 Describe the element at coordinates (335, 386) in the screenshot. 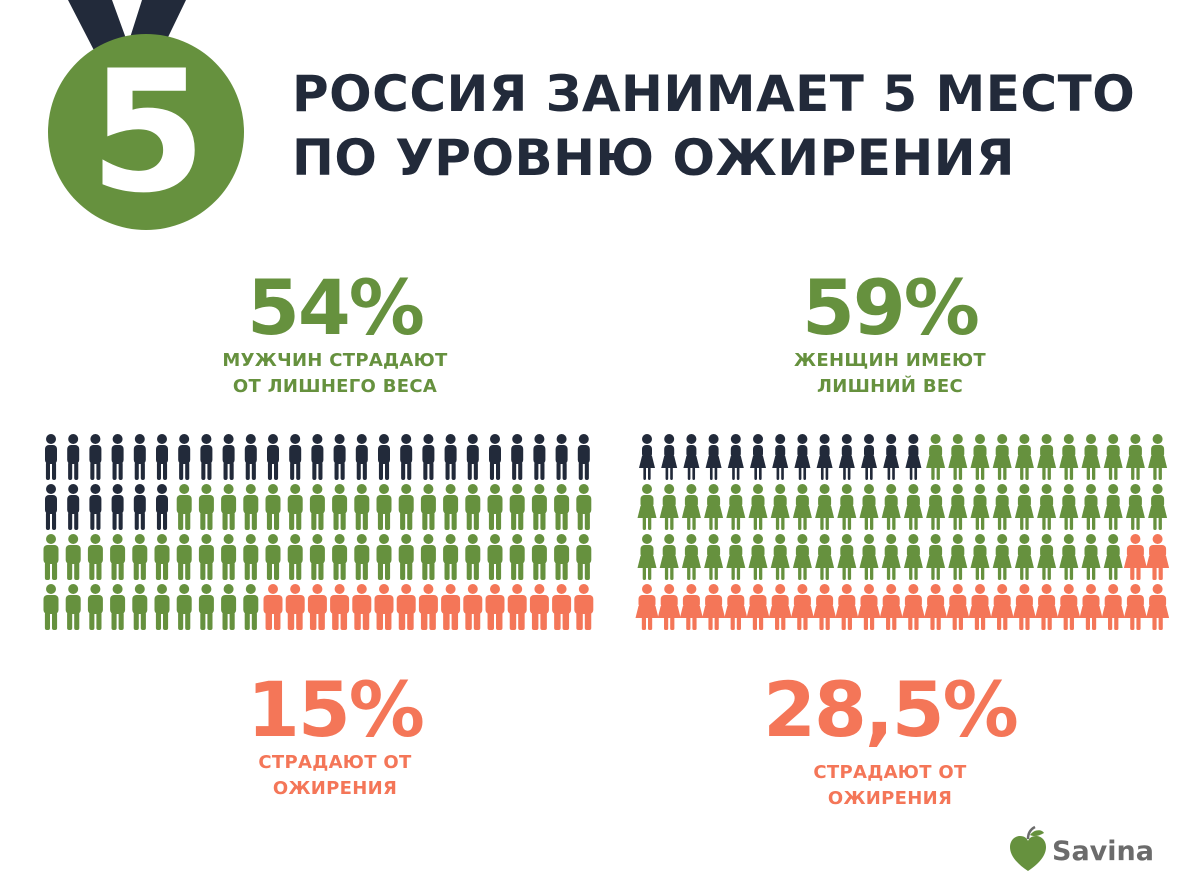

I see `men-overweight-label-2: ОТ ЛИШНЕГО ВЕСА` at that location.